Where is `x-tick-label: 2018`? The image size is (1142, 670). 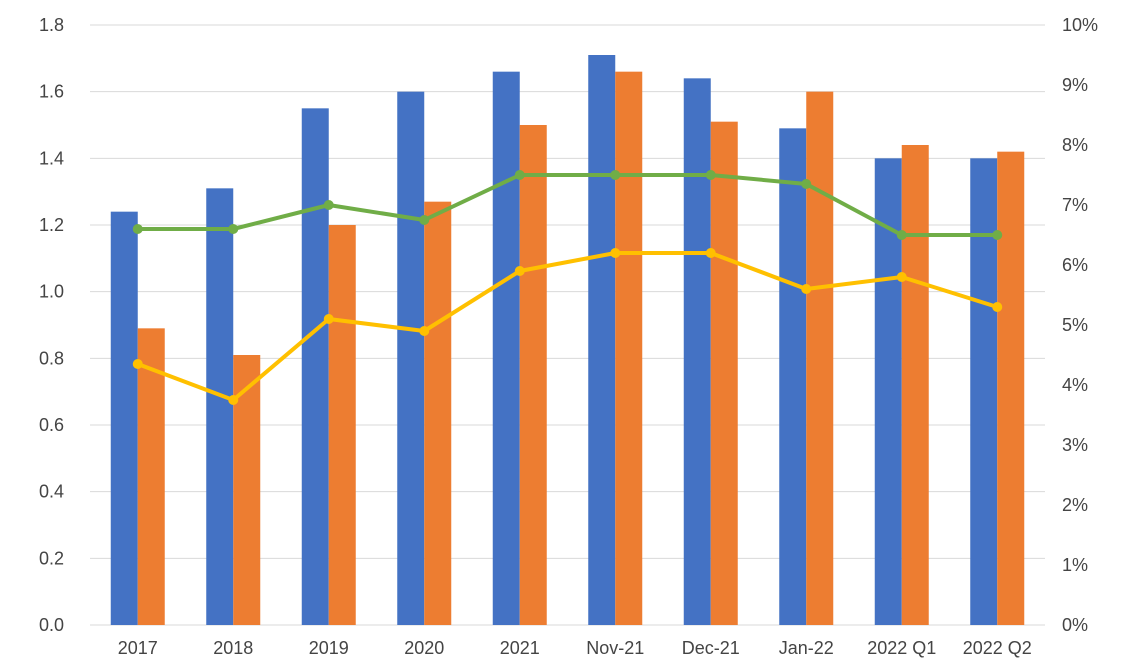
x-tick-label: 2018 is located at coordinates (233, 648).